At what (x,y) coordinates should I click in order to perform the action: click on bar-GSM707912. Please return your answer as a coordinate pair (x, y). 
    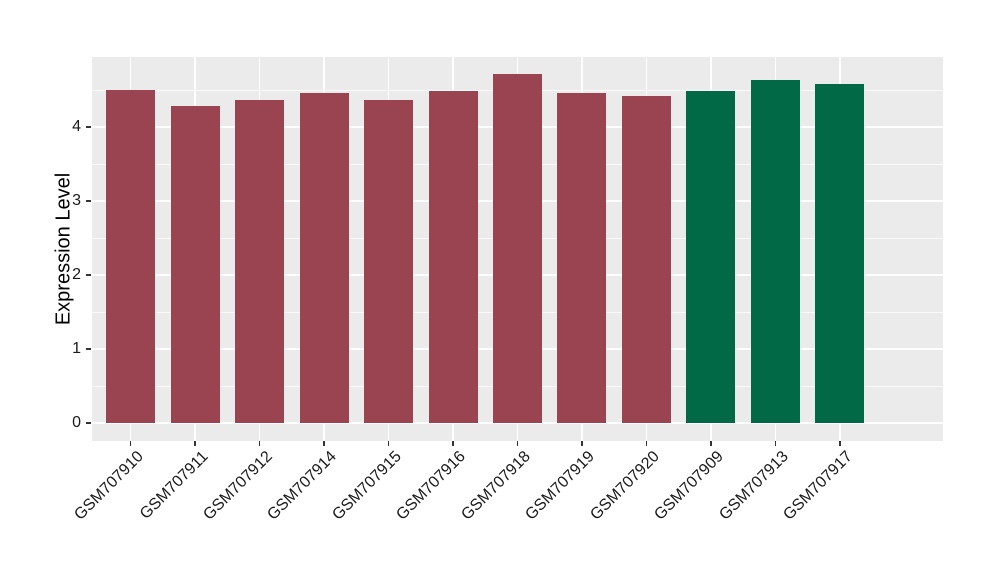
    Looking at the image, I should click on (260, 261).